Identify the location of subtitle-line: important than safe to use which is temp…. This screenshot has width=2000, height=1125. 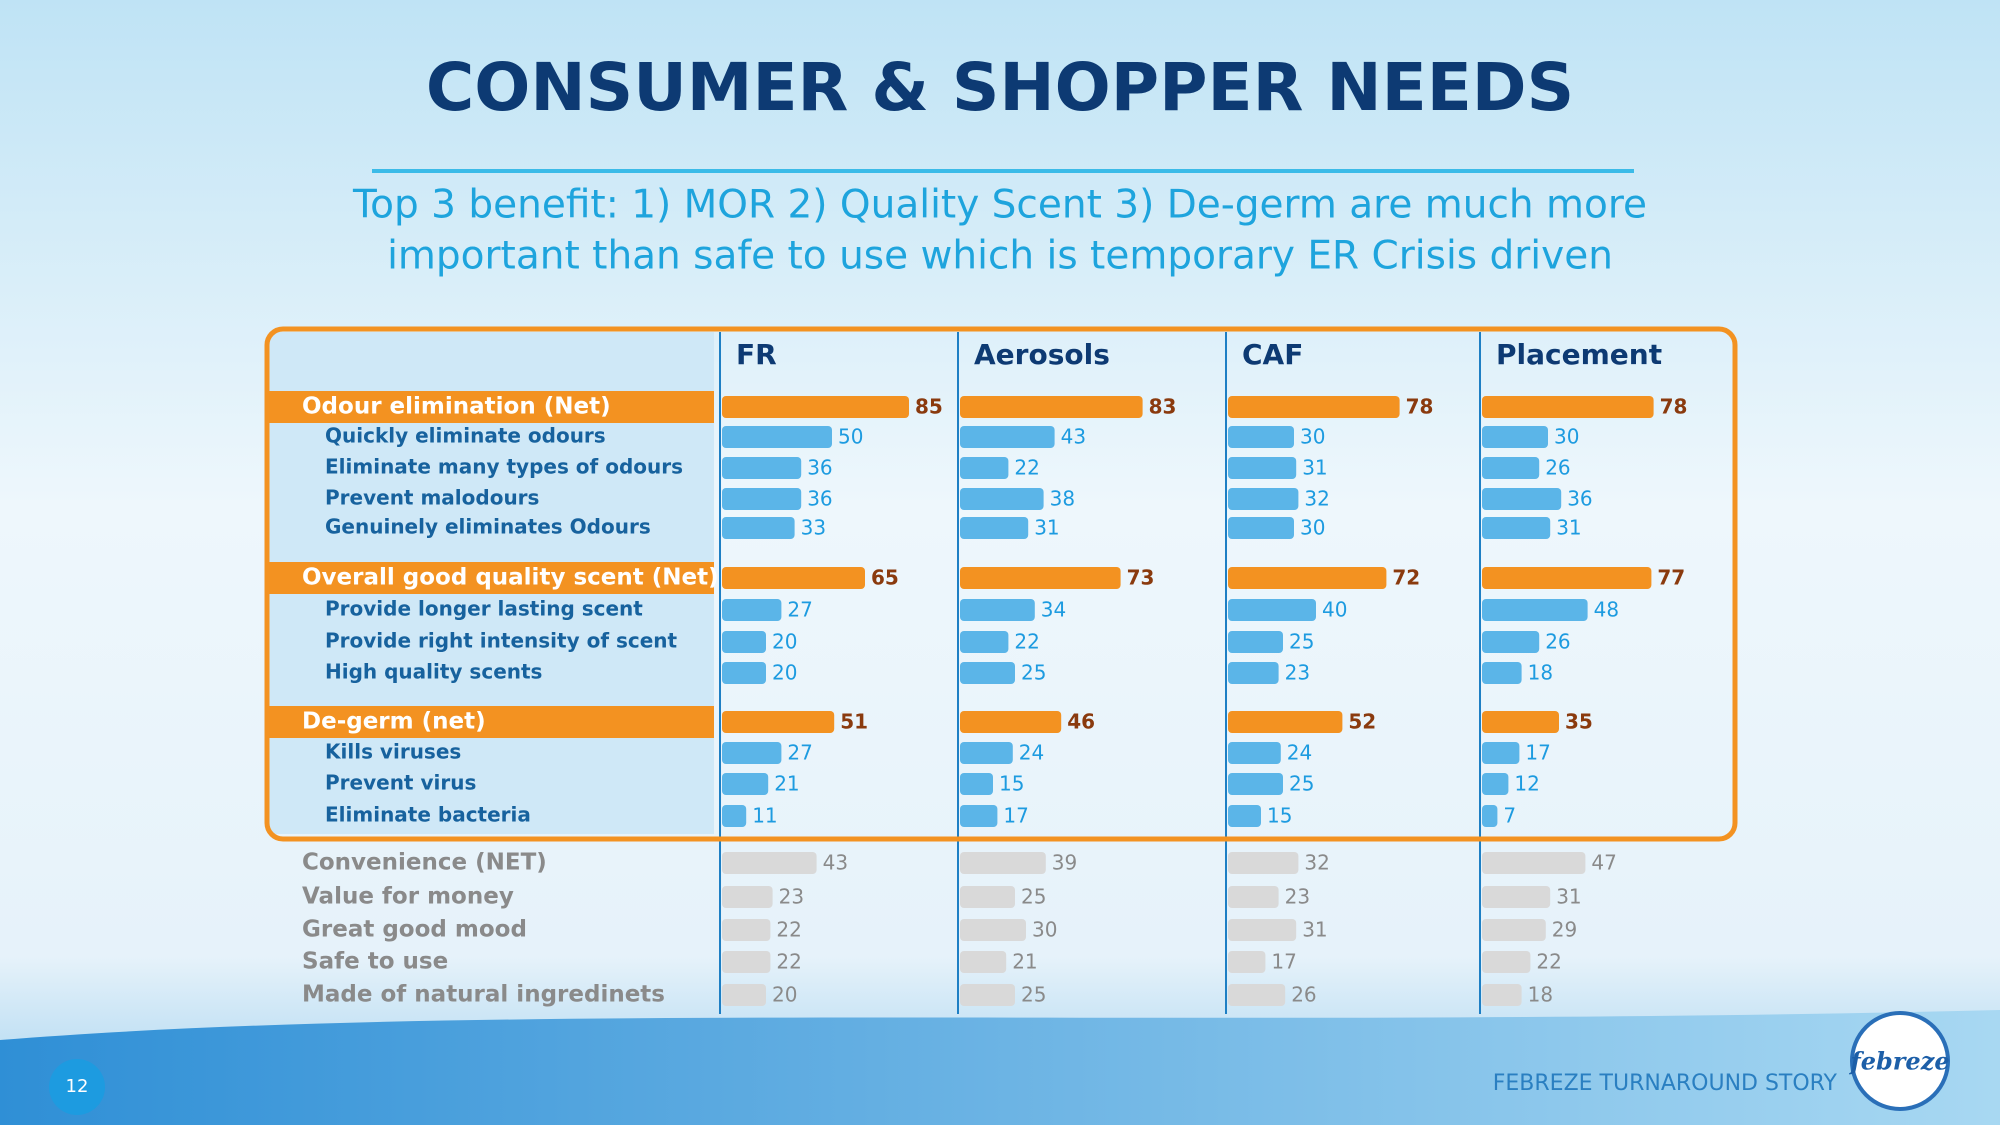
(1000, 256).